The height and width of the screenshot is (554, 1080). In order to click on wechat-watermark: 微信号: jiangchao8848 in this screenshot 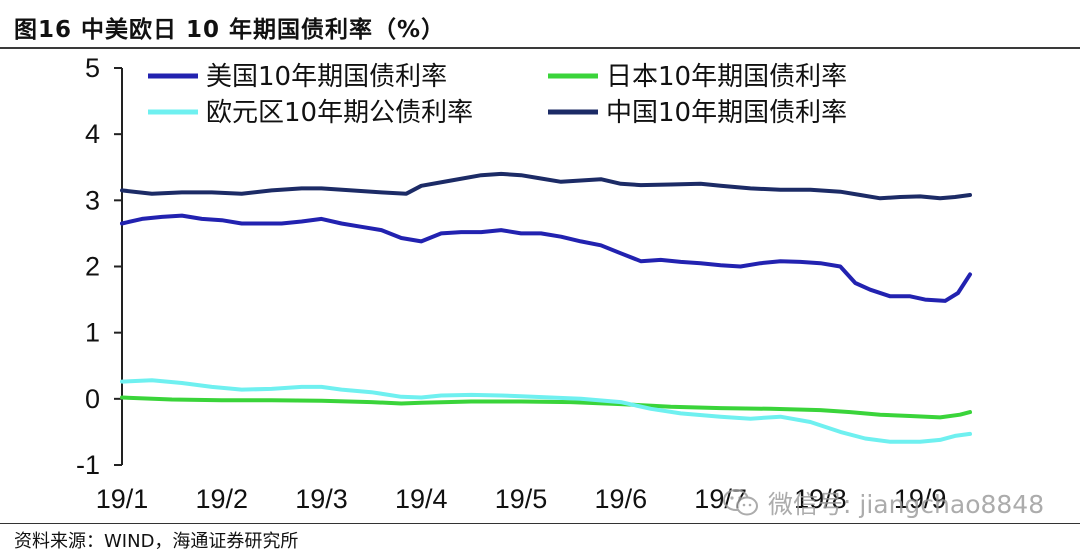, I will do `click(883, 503)`.